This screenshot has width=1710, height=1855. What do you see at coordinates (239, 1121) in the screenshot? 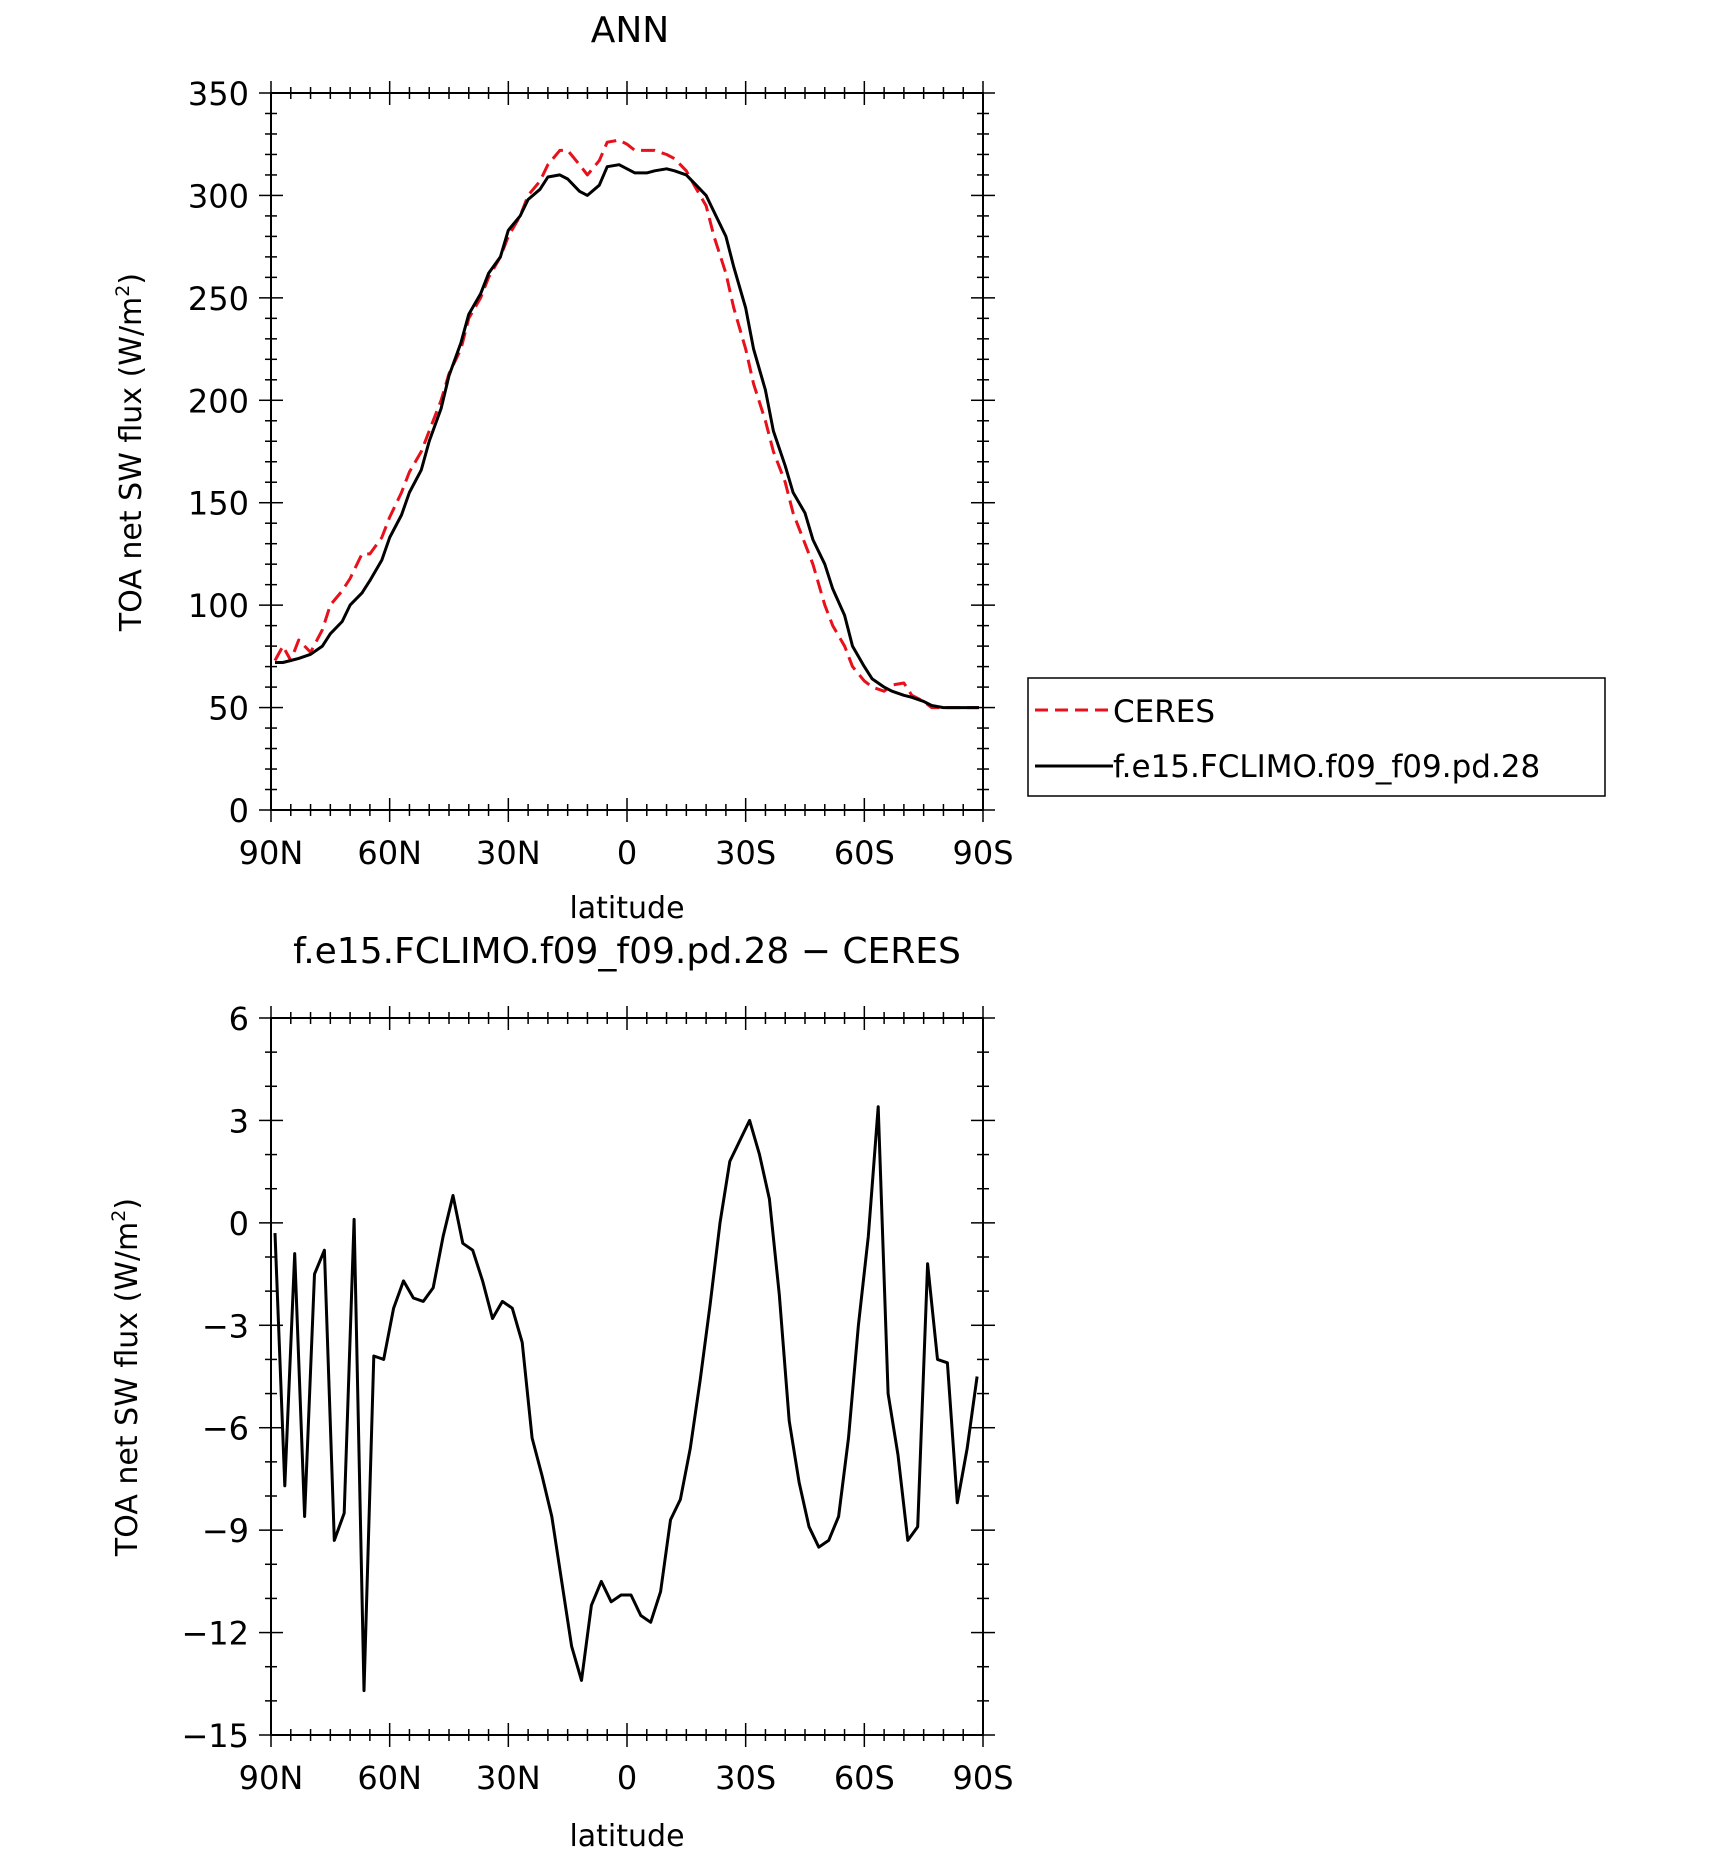
I see `y-tick-label: 3` at bounding box center [239, 1121].